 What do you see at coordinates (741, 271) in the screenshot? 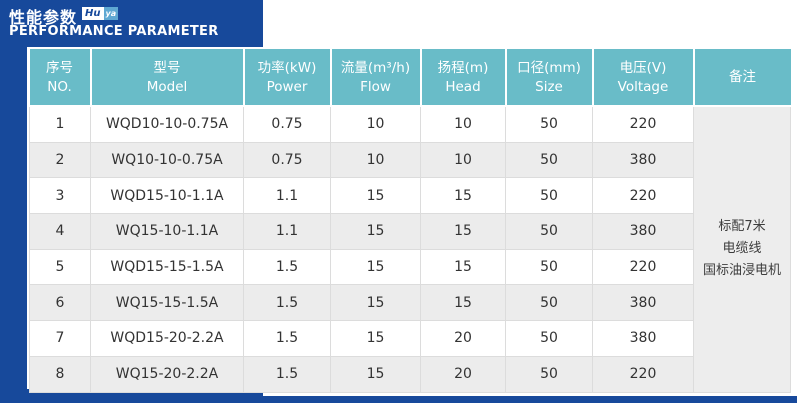
I see `remark-line: 国标油浸电机` at bounding box center [741, 271].